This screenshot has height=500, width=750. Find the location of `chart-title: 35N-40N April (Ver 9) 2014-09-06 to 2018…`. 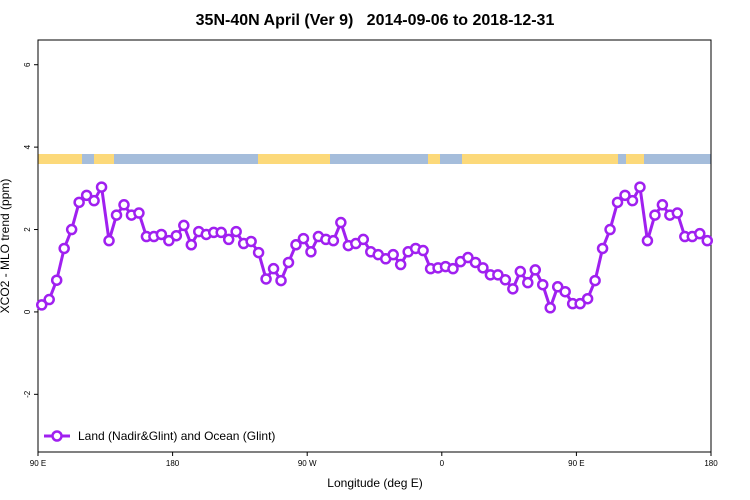

chart-title: 35N-40N April (Ver 9) 2014-09-06 to 2018… is located at coordinates (375, 20).